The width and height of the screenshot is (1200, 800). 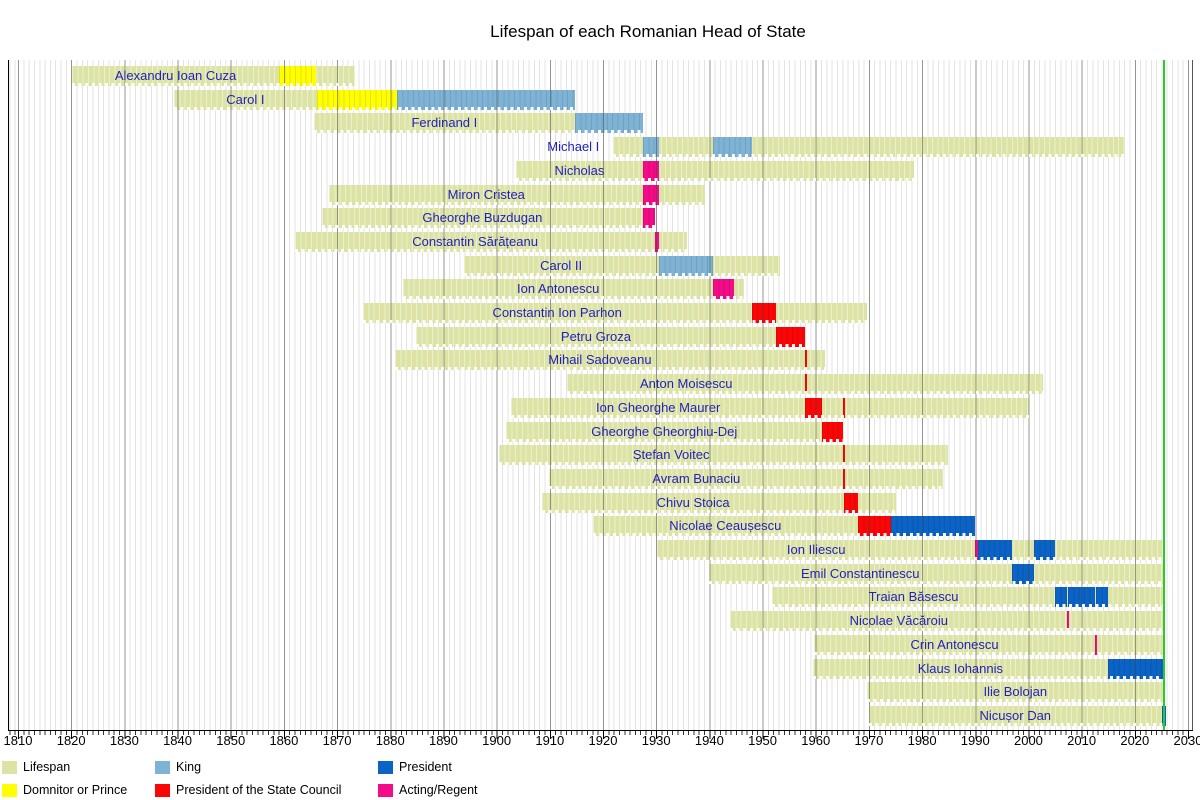 I want to click on legend-label: President, so click(x=425, y=767).